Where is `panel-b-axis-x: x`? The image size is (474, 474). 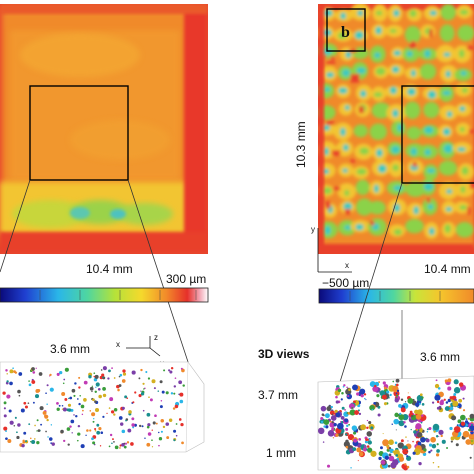
panel-b-axis-x: x is located at coordinates (347, 265).